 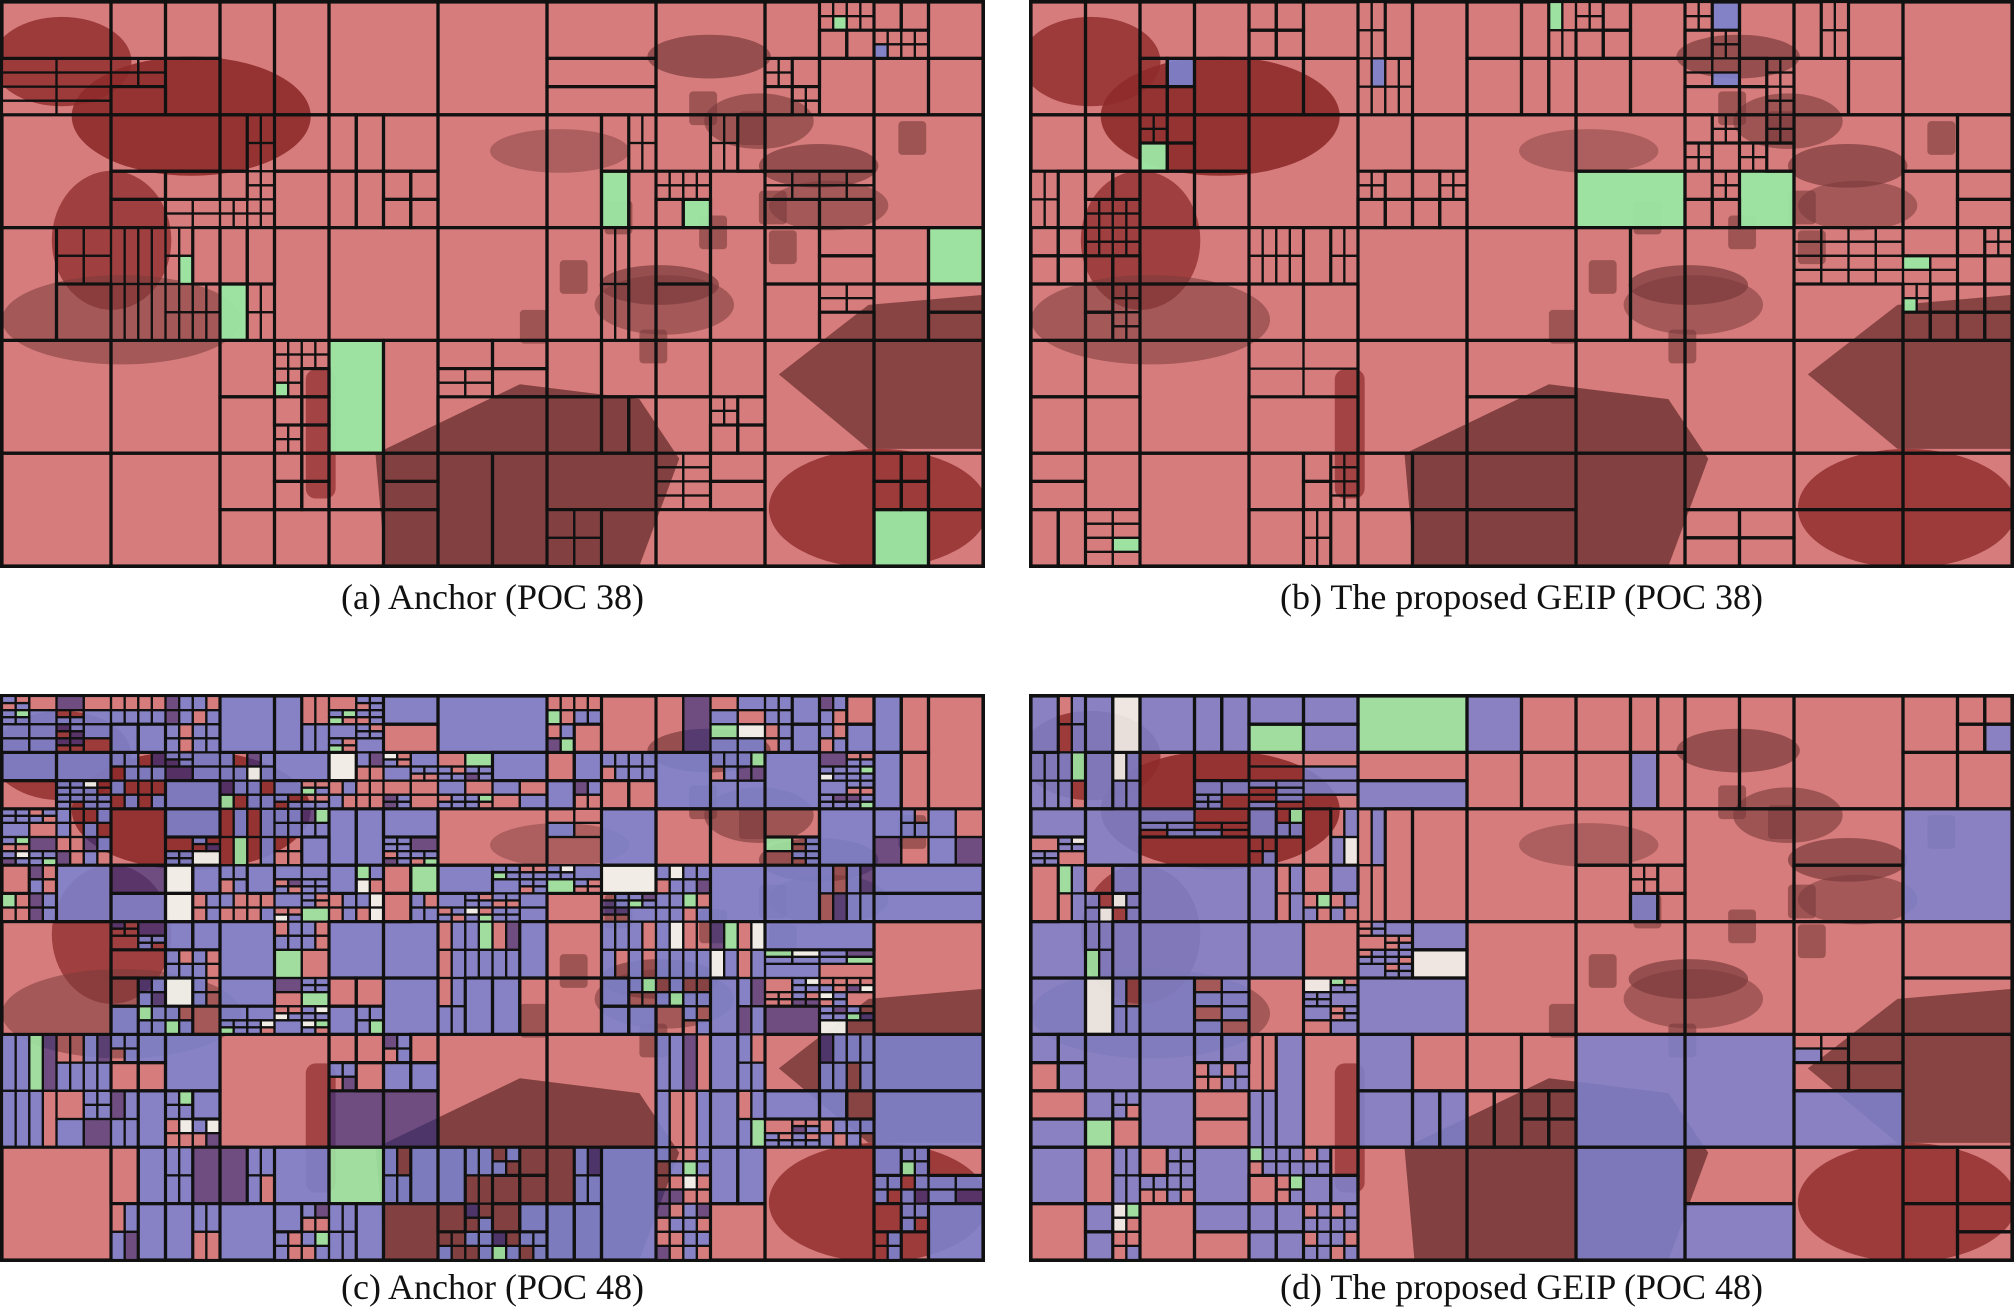 I want to click on caption-b: (b) The proposed GEIP (POC 38), so click(x=1521, y=597).